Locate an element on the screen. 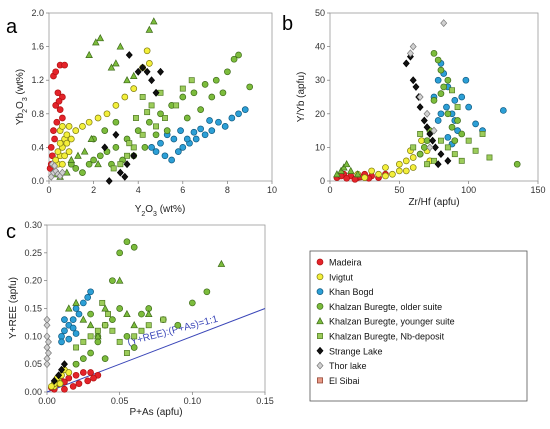 This screenshot has width=550, height=429. panel-a-xlabel: Y2O3 (wt%) is located at coordinates (160, 211).